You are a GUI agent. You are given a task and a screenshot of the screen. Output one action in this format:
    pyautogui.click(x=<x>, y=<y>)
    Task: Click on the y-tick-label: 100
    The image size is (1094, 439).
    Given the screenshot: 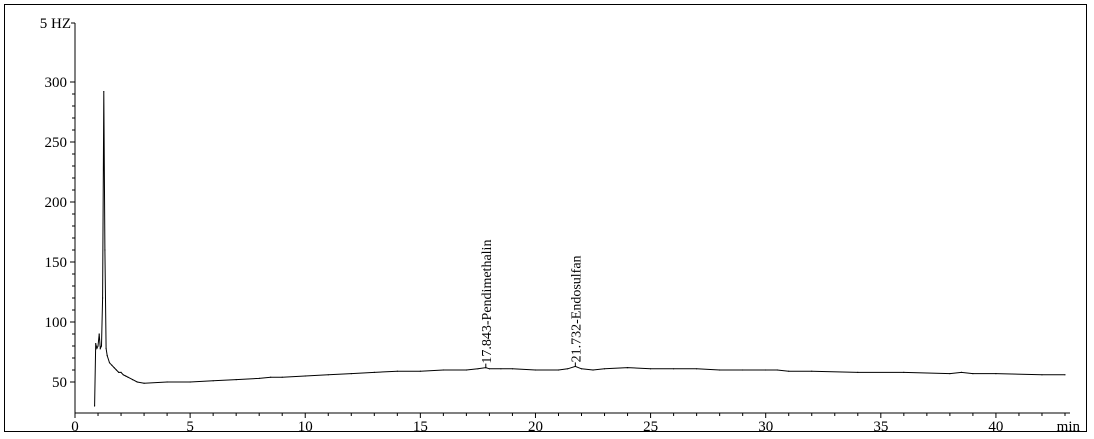 What is the action you would take?
    pyautogui.click(x=56, y=323)
    